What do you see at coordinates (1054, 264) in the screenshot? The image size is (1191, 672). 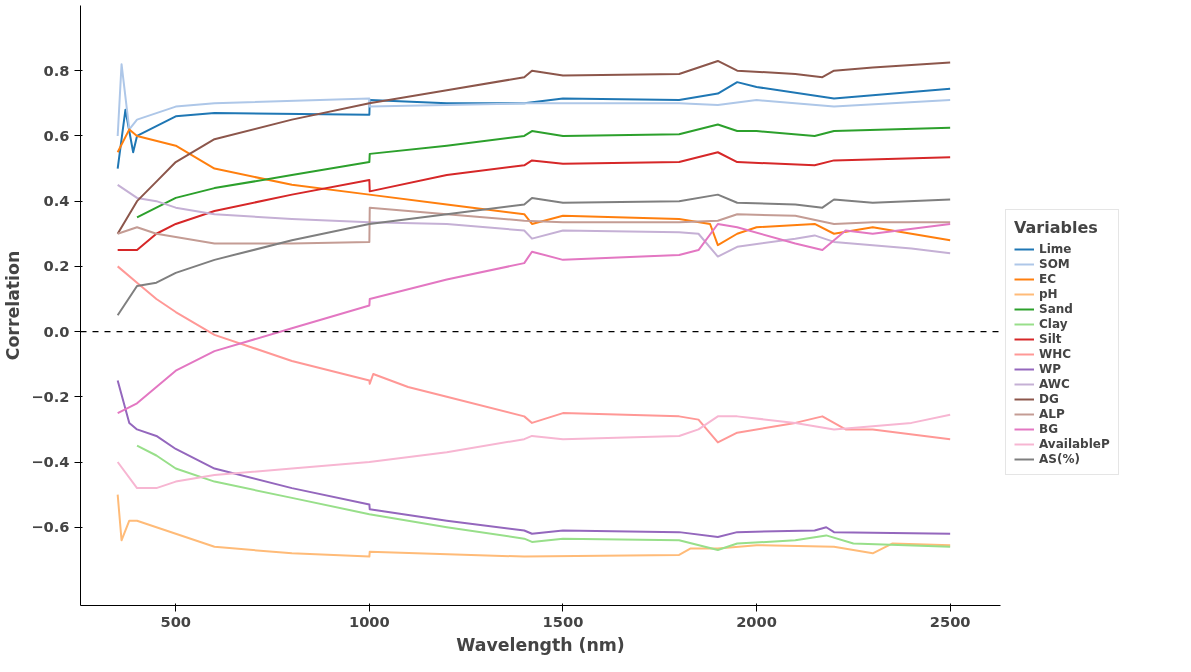 I see `legend-label: SOM` at bounding box center [1054, 264].